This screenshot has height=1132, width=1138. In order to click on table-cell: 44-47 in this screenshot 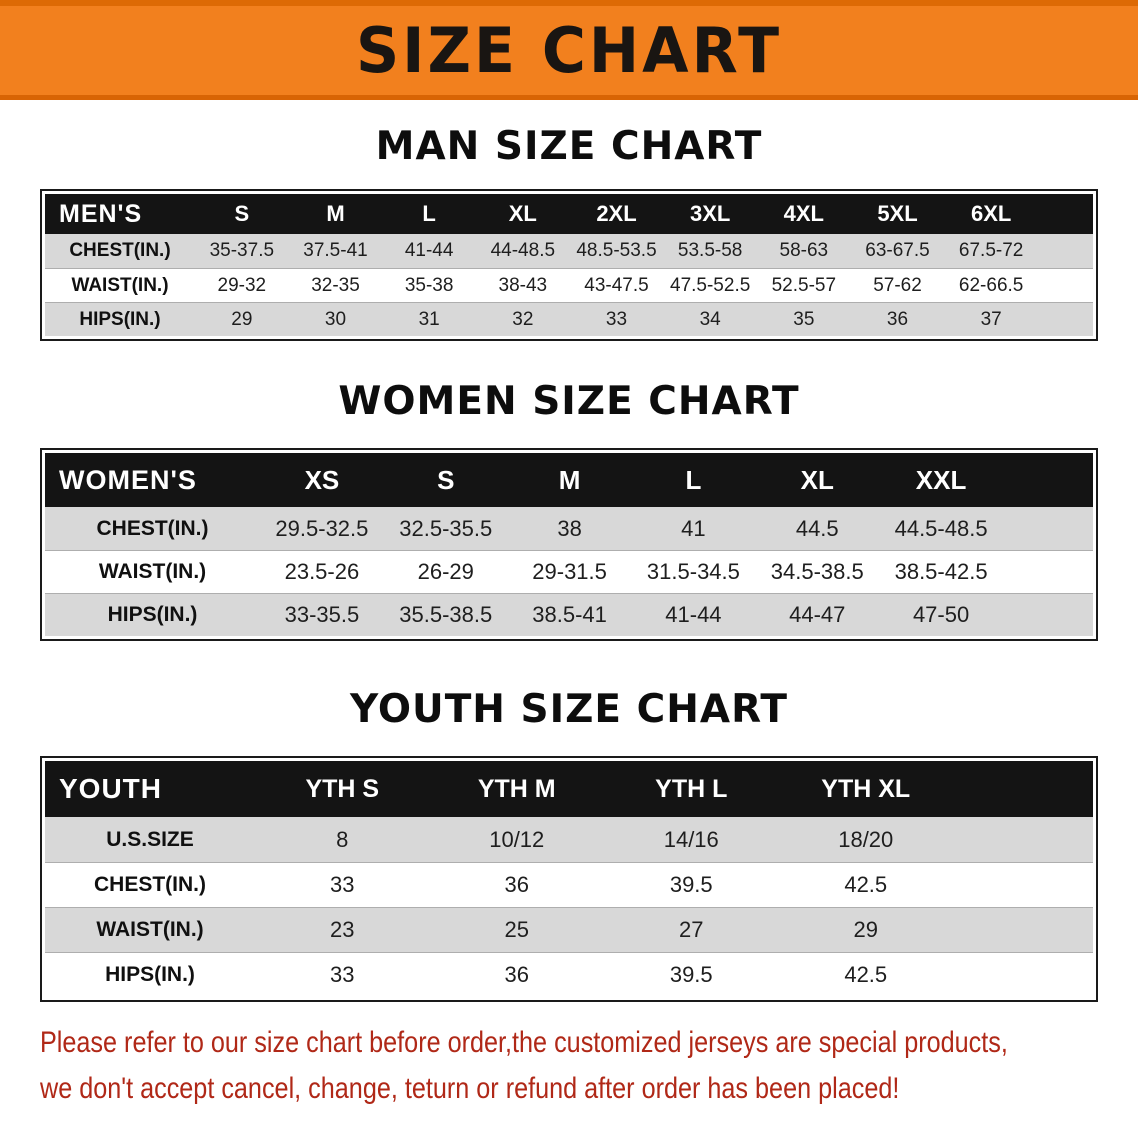, I will do `click(817, 614)`.